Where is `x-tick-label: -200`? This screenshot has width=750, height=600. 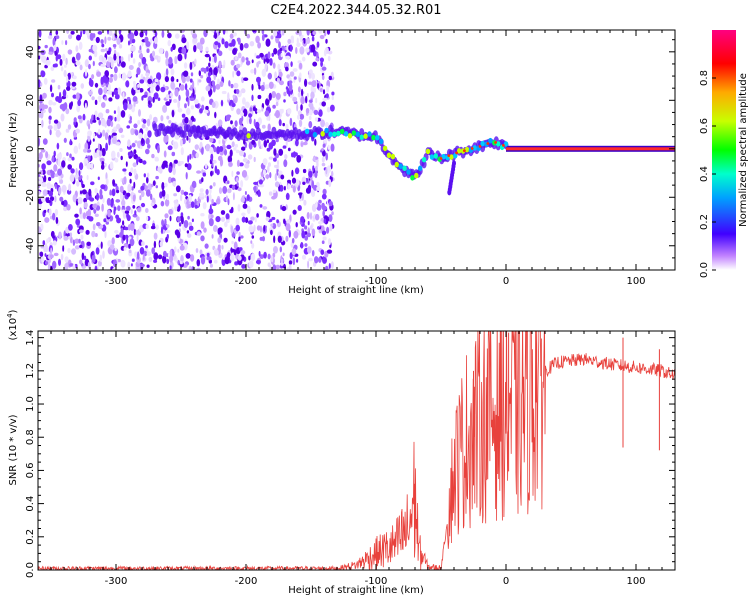
x-tick-label: -200 is located at coordinates (246, 281).